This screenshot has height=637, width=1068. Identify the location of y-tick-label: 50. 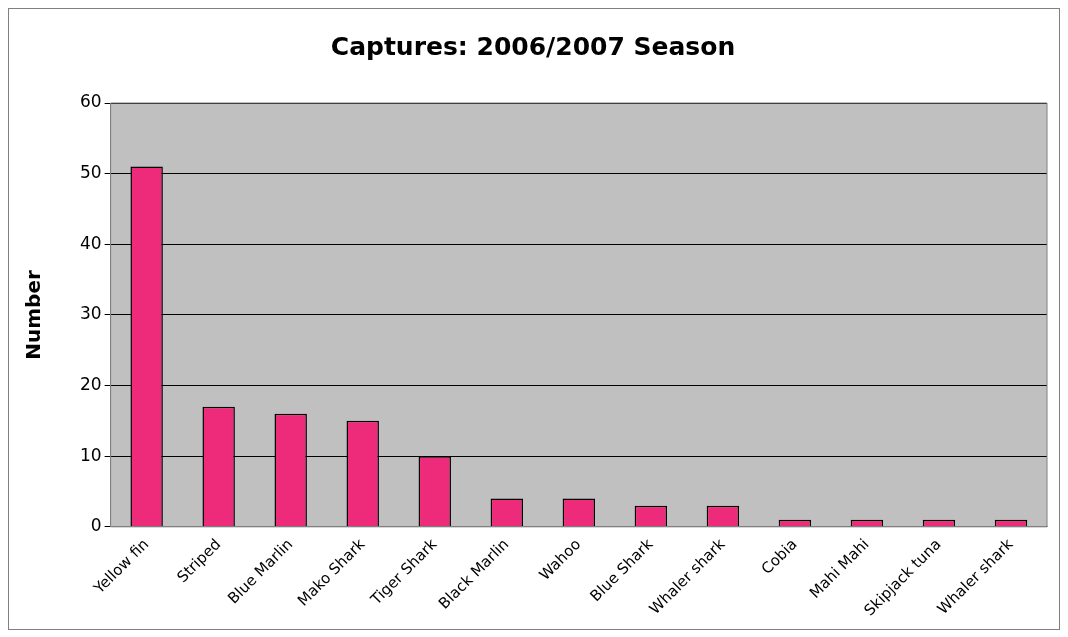
(90, 172).